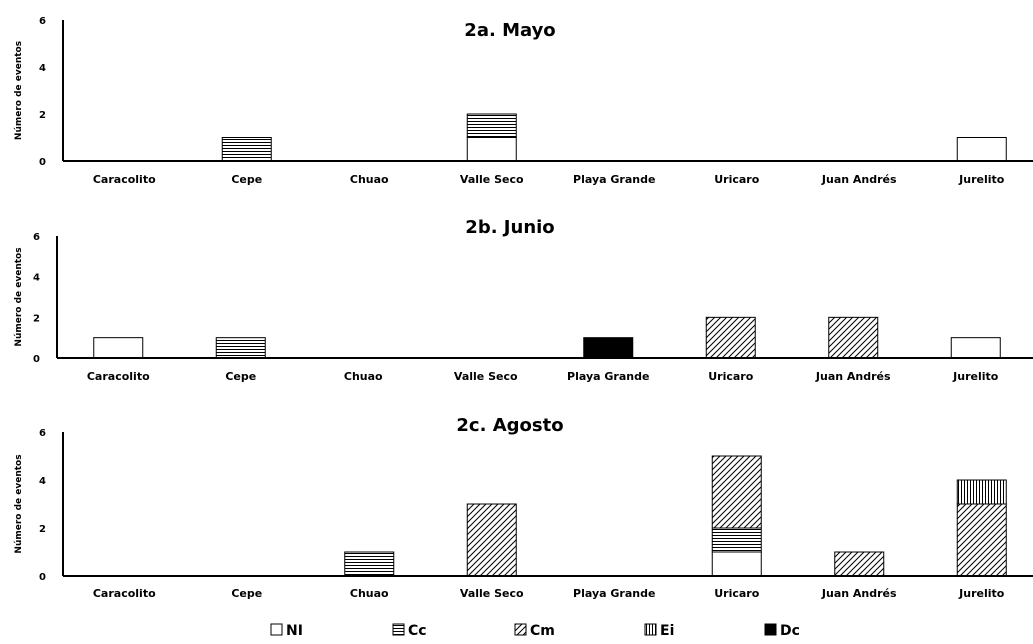 This screenshot has width=1033, height=644. Describe the element at coordinates (790, 631) in the screenshot. I see `legend-label-dc: Dc` at that location.